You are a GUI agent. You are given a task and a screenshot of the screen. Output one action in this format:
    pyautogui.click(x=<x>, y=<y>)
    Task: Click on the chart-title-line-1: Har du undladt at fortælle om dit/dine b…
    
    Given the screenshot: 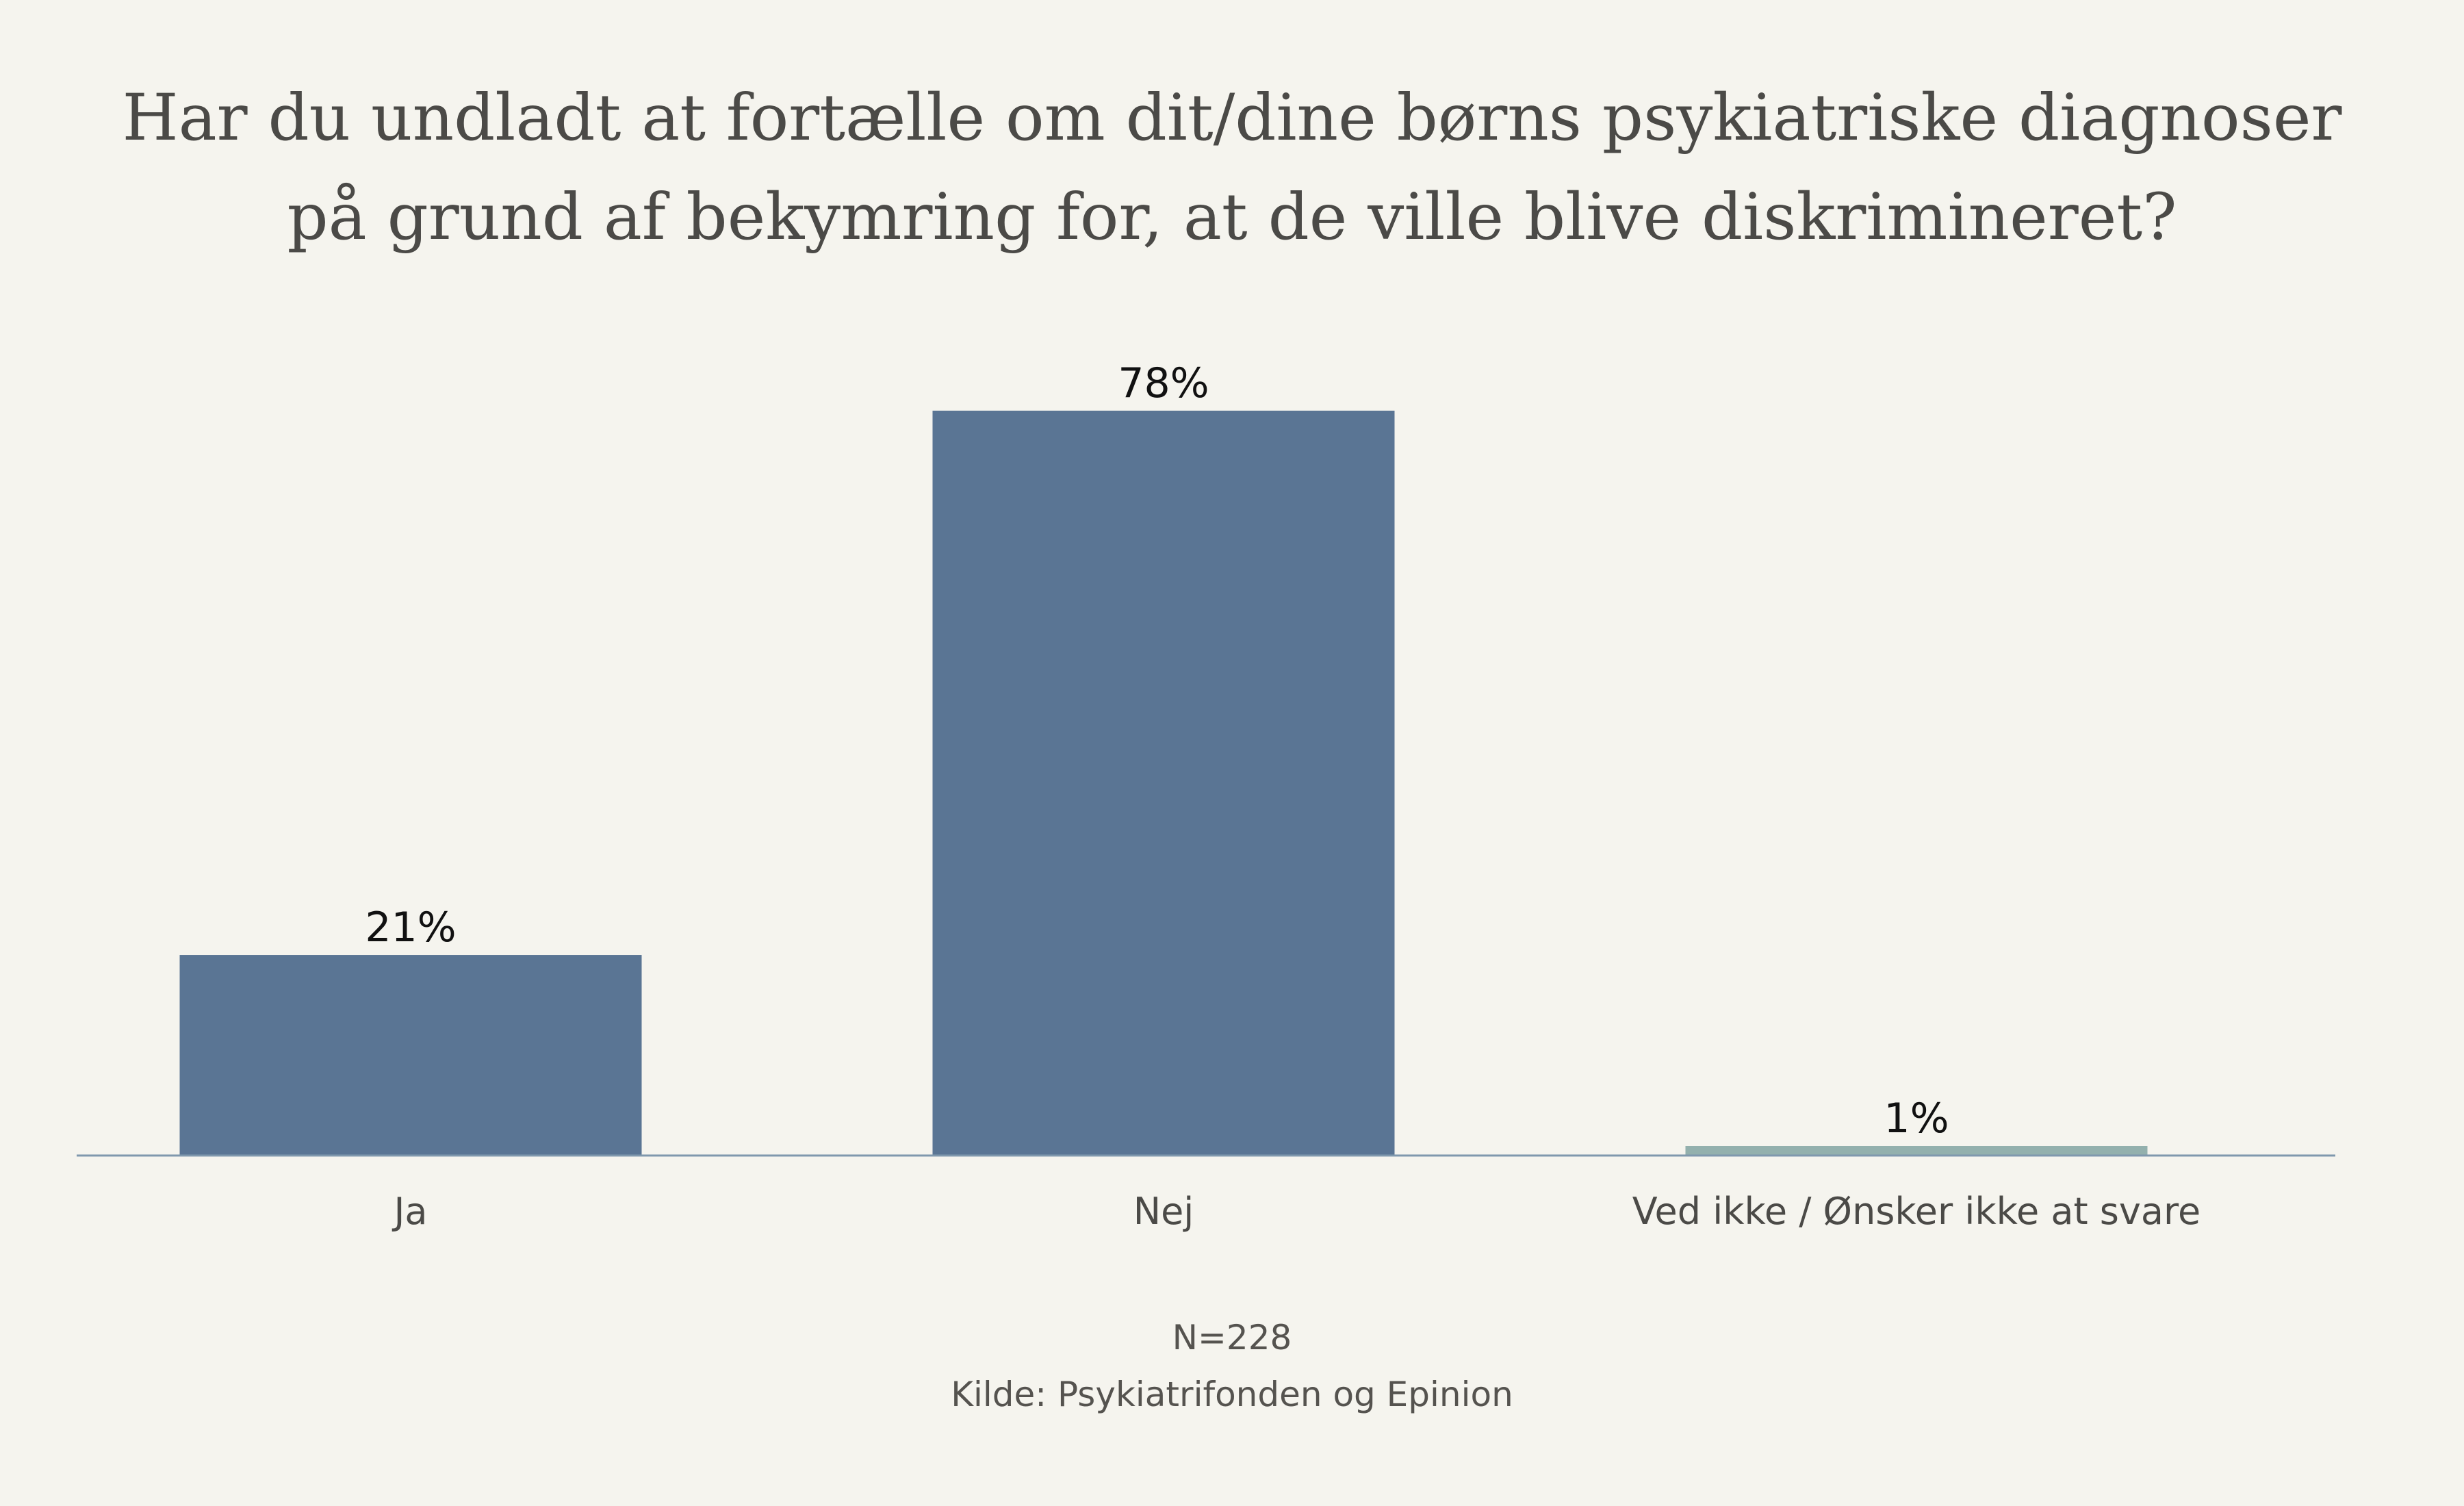 What is the action you would take?
    pyautogui.click(x=1232, y=118)
    